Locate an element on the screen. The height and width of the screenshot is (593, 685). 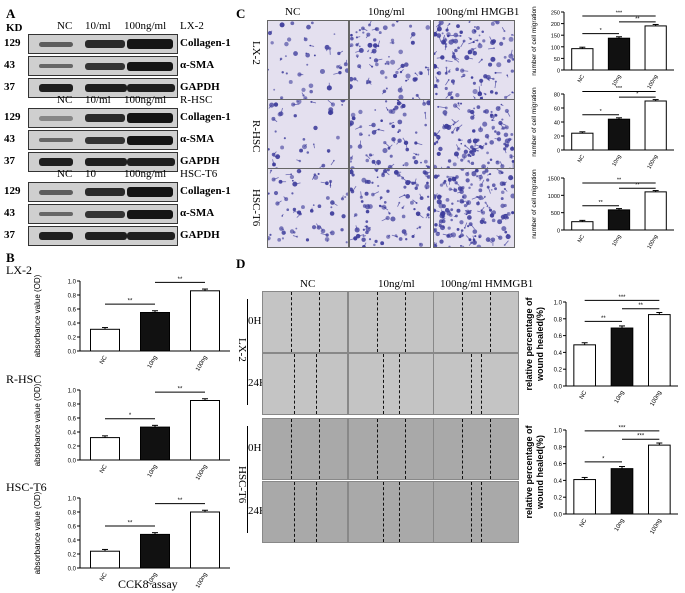
sig-marker: * is located at coordinates (601, 112).